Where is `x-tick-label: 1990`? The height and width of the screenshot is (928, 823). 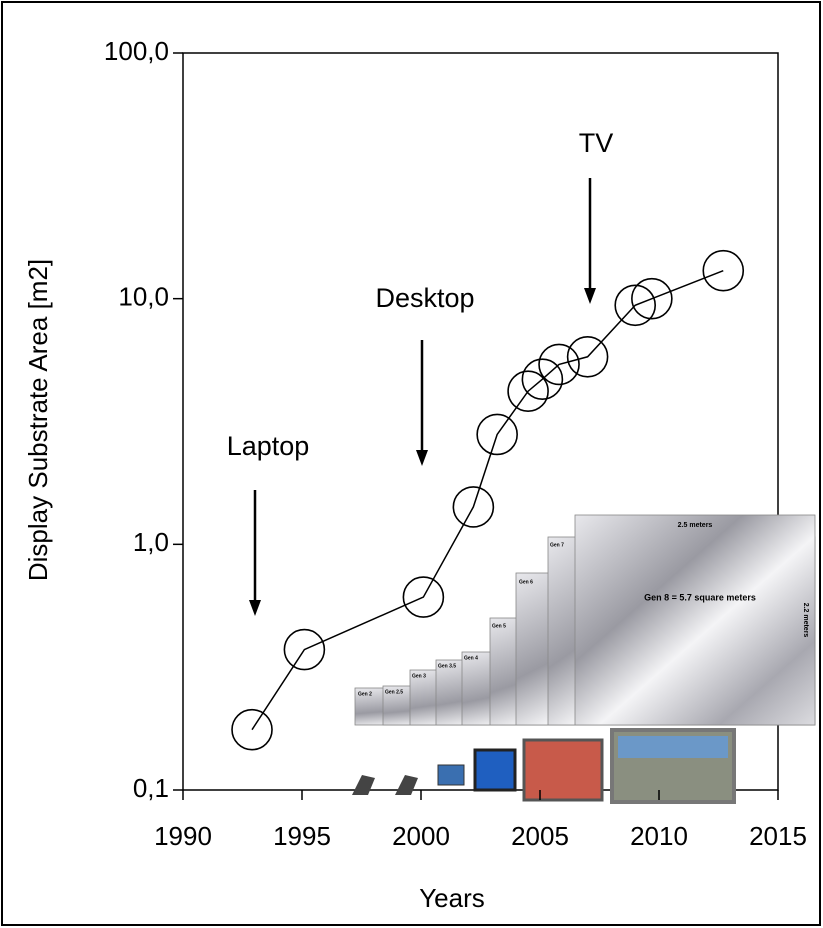
x-tick-label: 1990 is located at coordinates (183, 836).